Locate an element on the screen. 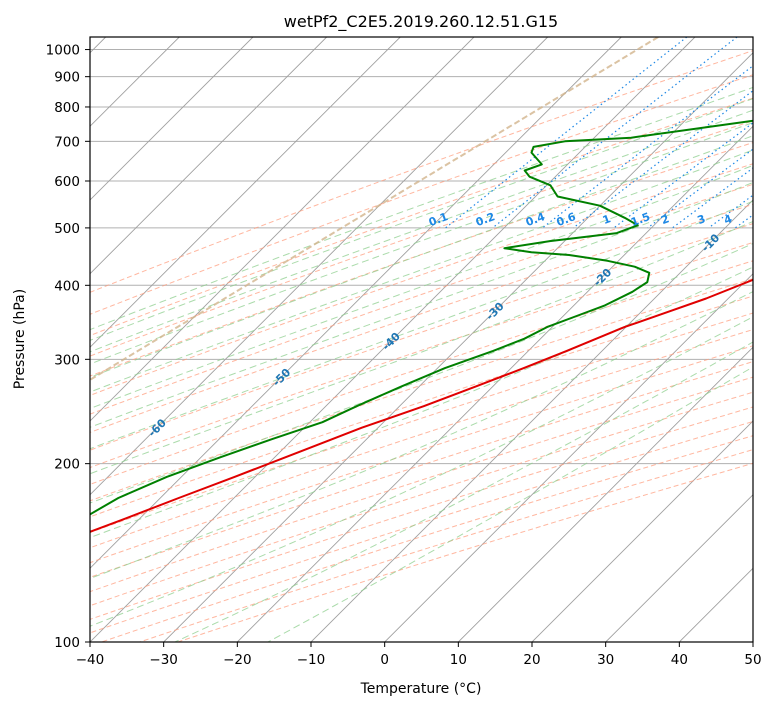 The width and height of the screenshot is (775, 708). x-tick-label: −10 is located at coordinates (311, 660).